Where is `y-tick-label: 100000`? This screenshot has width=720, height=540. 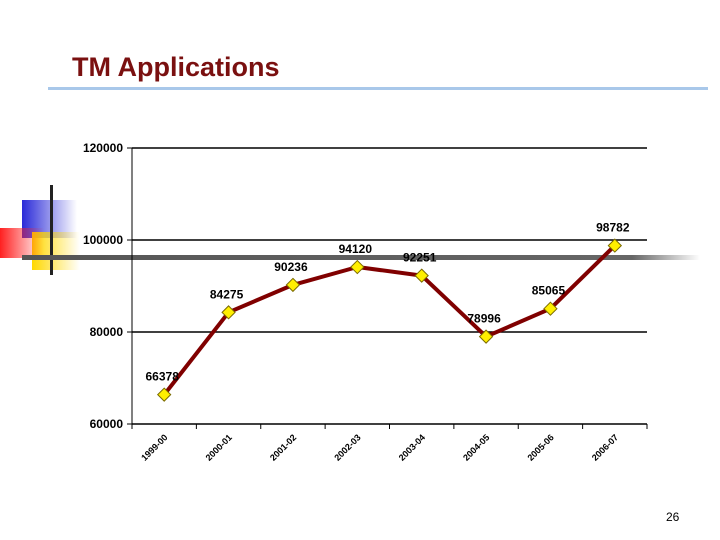
y-tick-label: 100000 is located at coordinates (103, 240).